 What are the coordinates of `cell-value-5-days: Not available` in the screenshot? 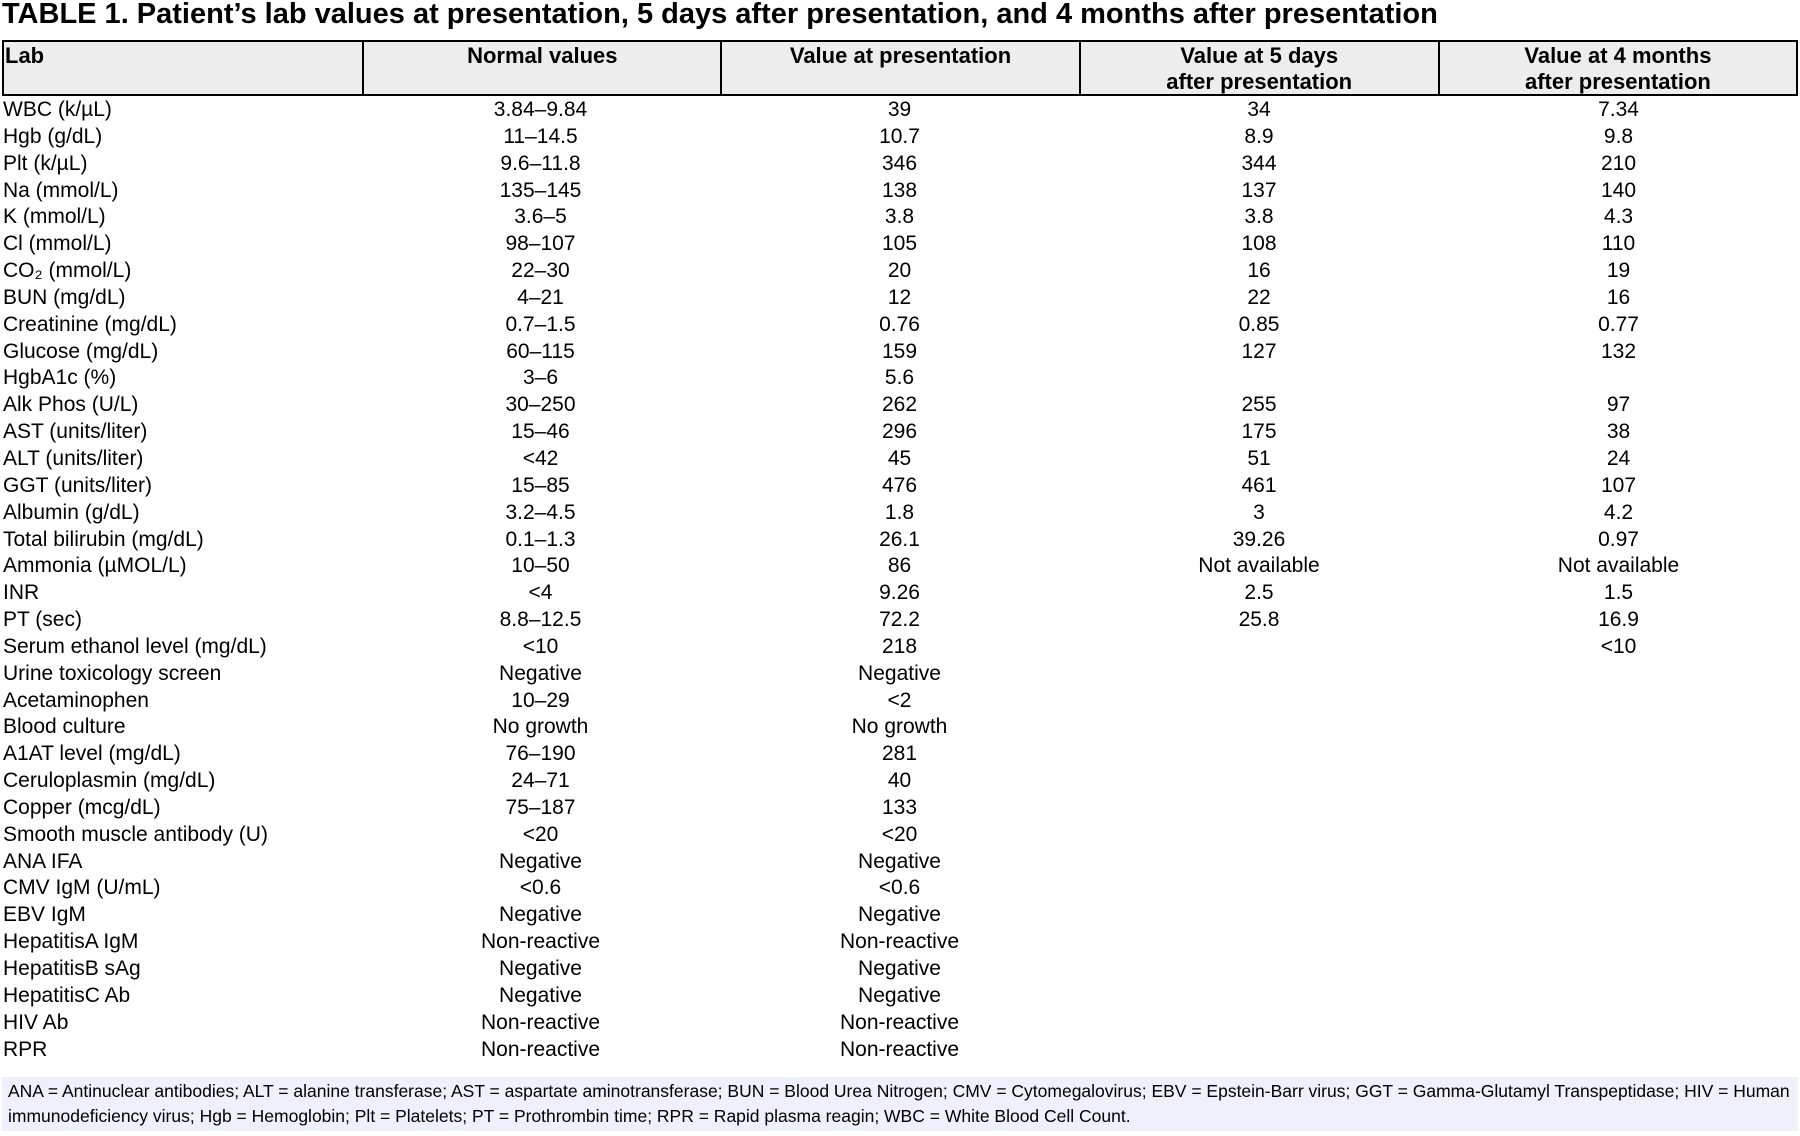 It's located at (1259, 566).